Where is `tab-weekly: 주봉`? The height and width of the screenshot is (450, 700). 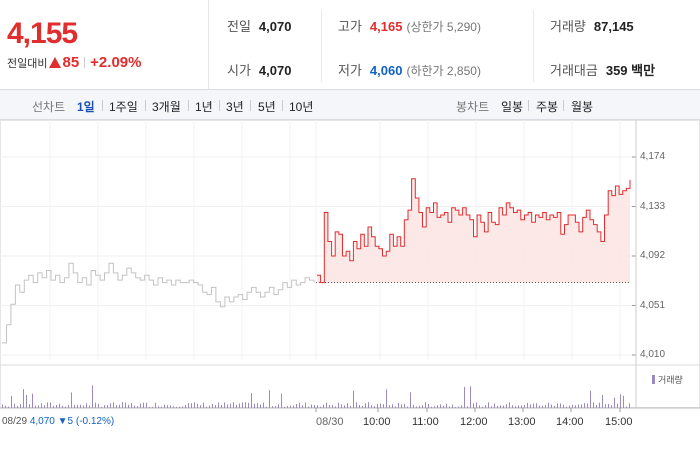 tab-weekly: 주봉 is located at coordinates (547, 107).